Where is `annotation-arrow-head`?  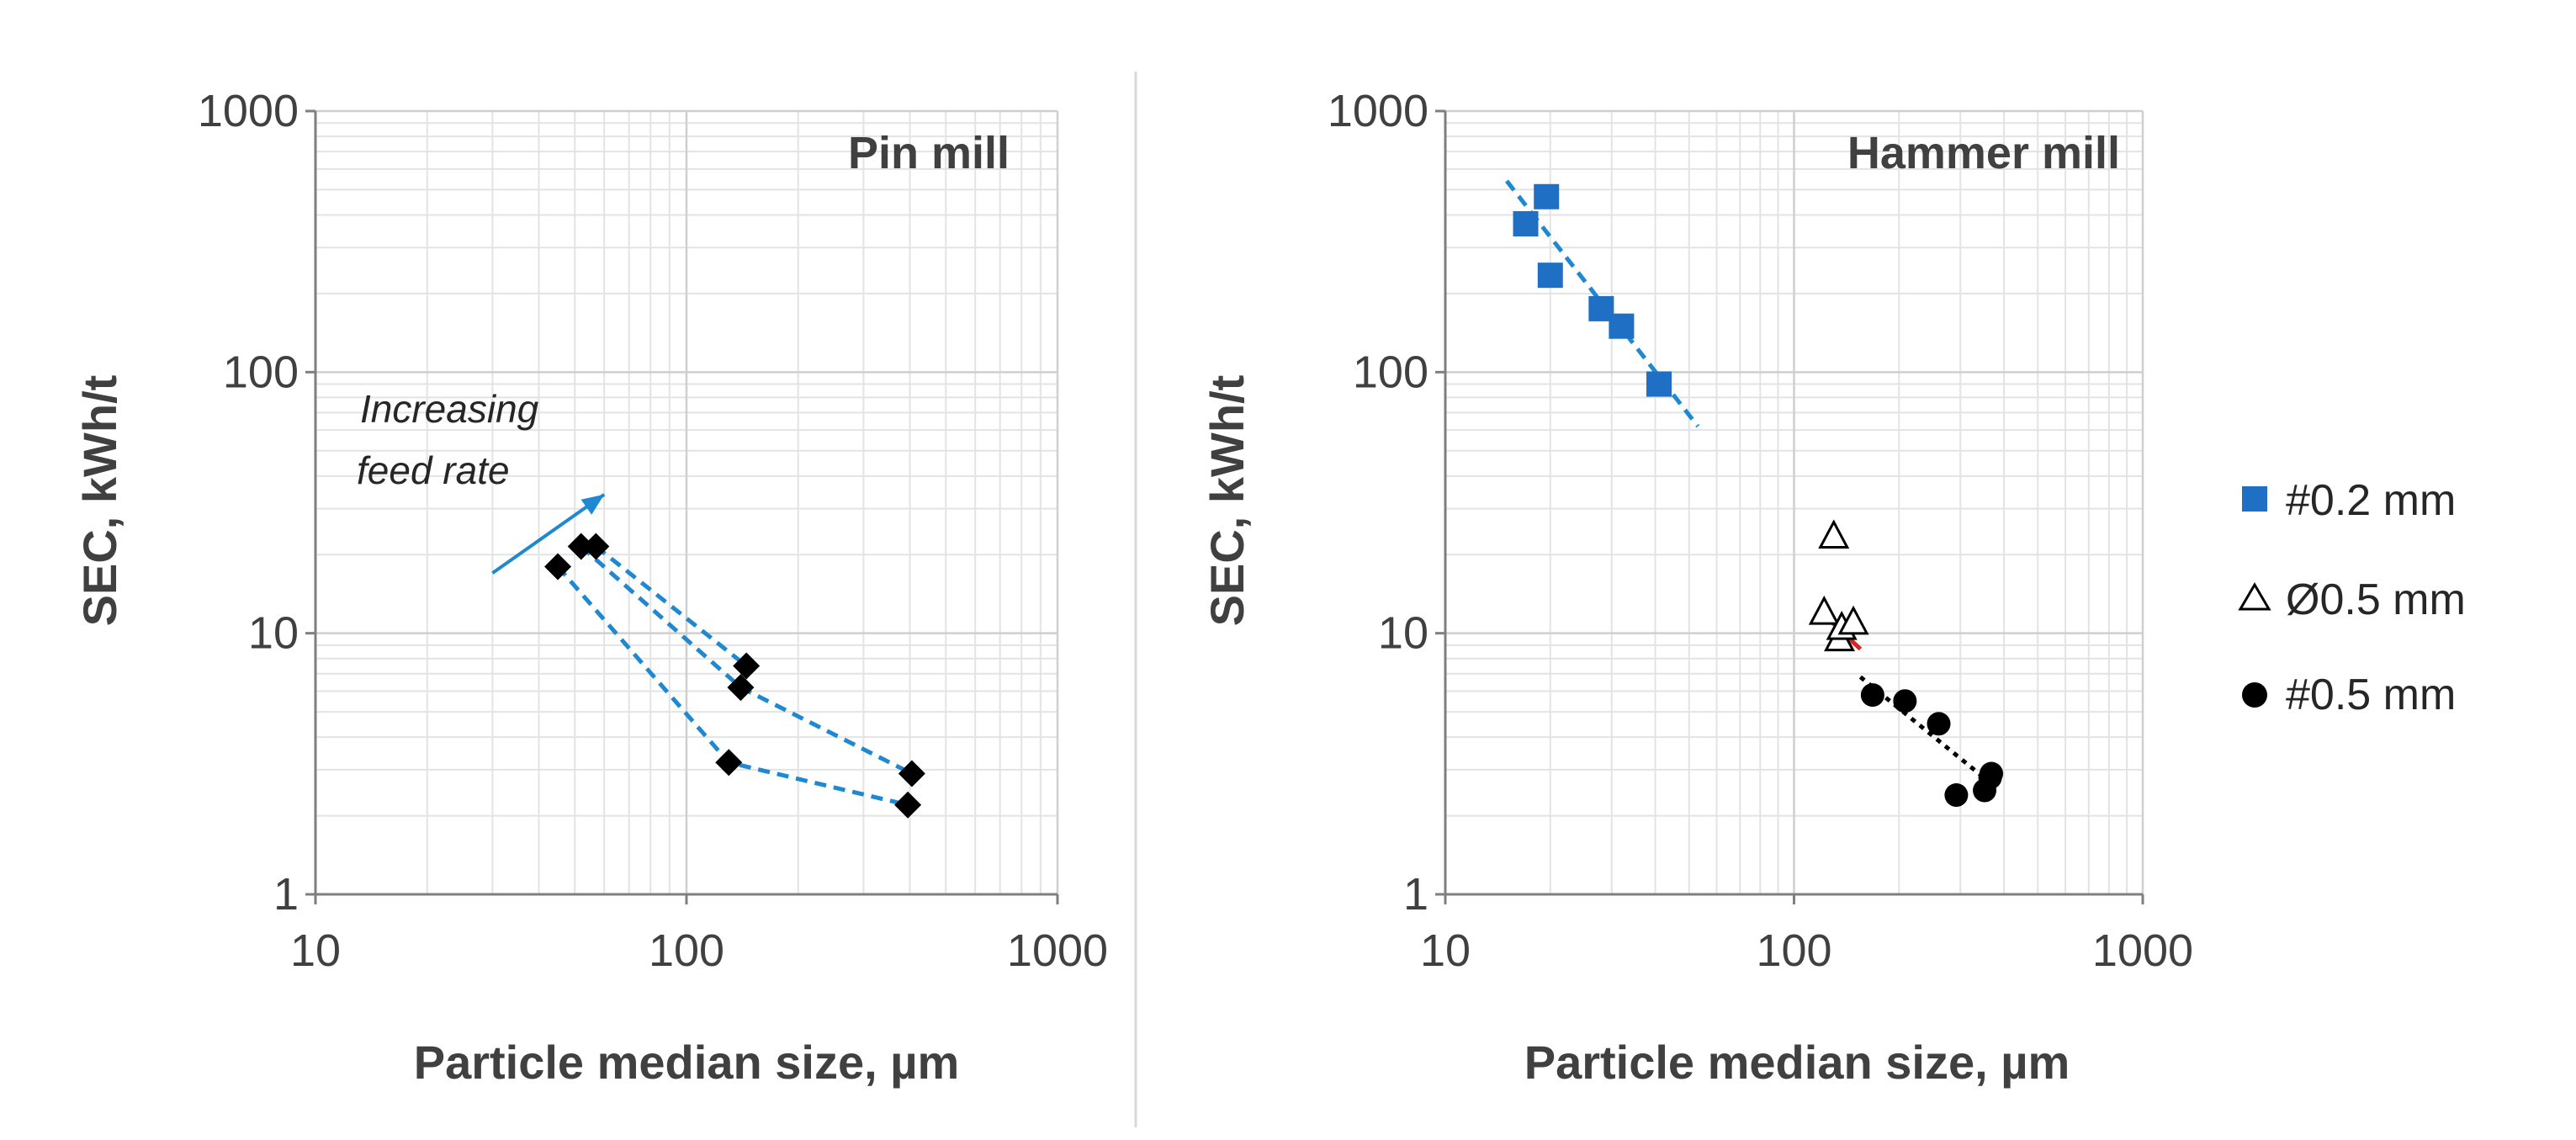 annotation-arrow-head is located at coordinates (592, 505).